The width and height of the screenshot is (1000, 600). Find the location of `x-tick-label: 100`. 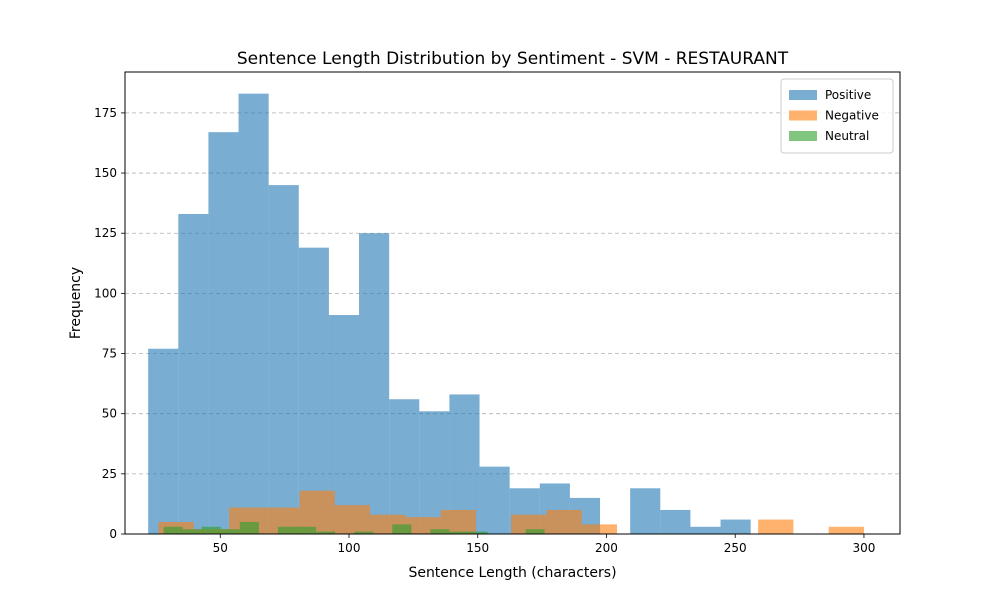

x-tick-label: 100 is located at coordinates (349, 548).